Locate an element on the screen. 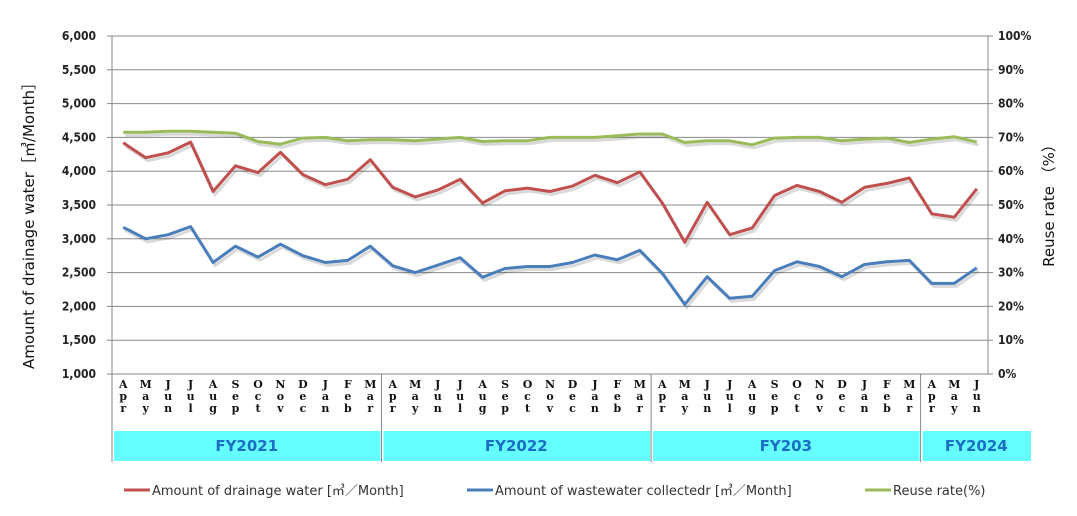  x-tick-label-letter: t is located at coordinates (258, 408).